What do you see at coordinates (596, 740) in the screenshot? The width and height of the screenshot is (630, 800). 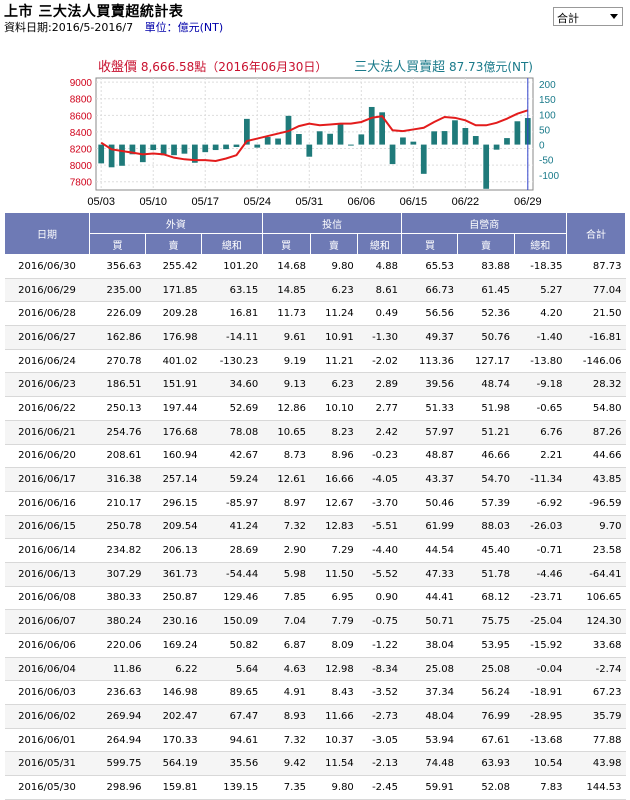 I see `cell-value: 77.88` at bounding box center [596, 740].